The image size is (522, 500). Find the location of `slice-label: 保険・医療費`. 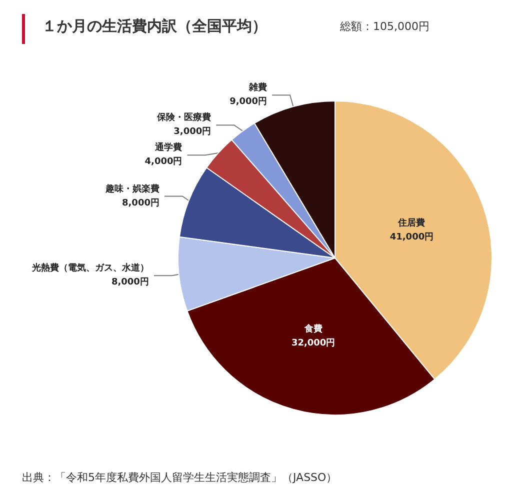

slice-label: 保険・医療費 is located at coordinates (184, 118).